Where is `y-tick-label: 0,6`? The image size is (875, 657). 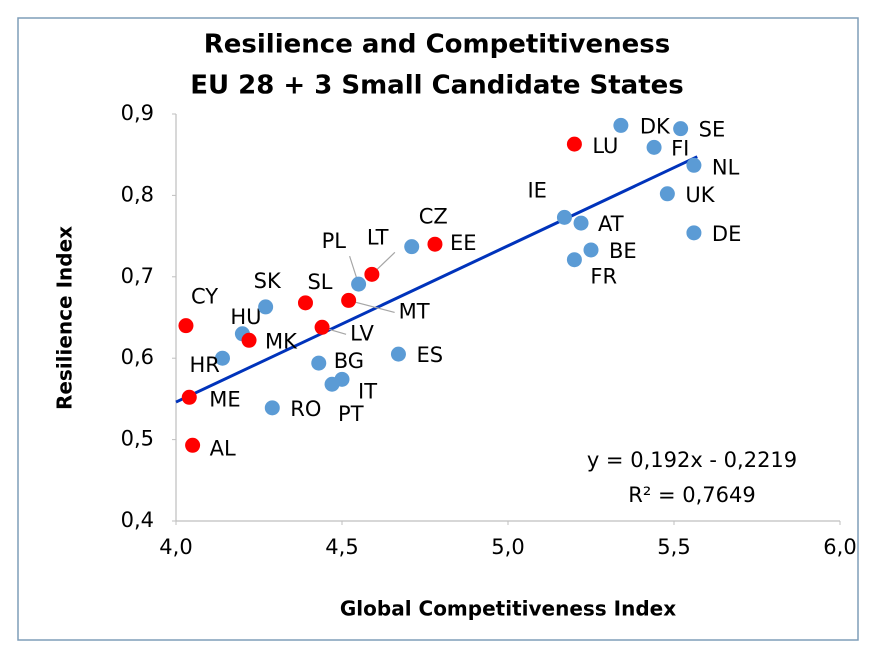
y-tick-label: 0,6 is located at coordinates (137, 357).